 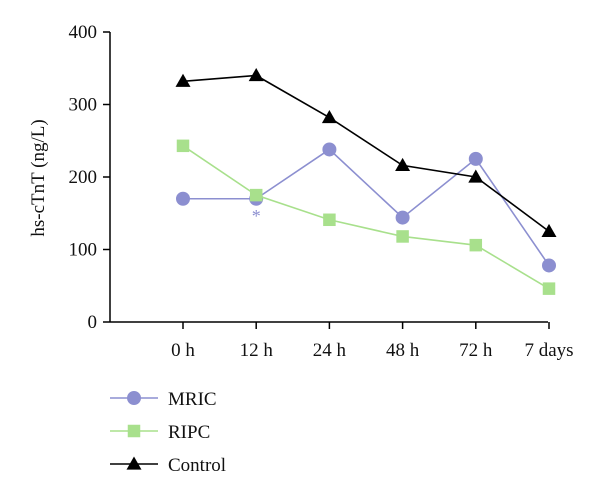 What do you see at coordinates (189, 432) in the screenshot?
I see `legend-label: RIPC` at bounding box center [189, 432].